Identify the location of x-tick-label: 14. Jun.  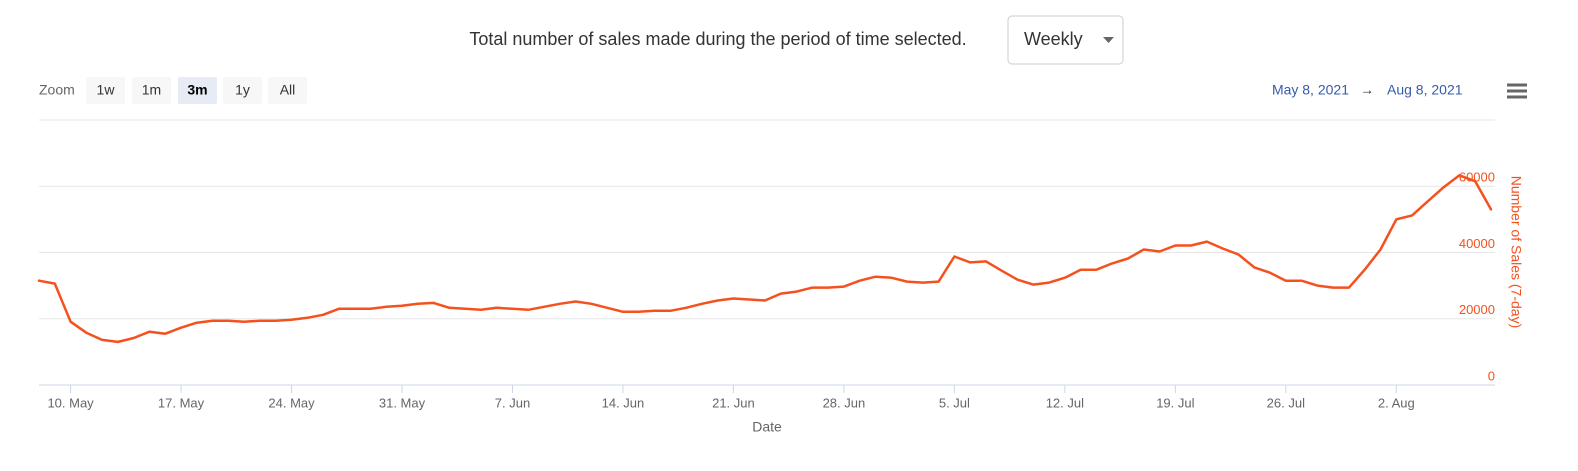
(623, 402).